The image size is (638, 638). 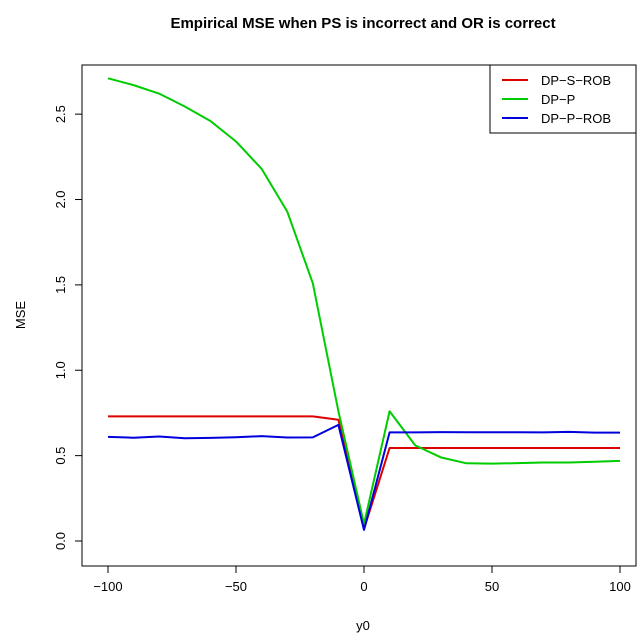 I want to click on x-tick-label: −100, so click(x=107, y=586).